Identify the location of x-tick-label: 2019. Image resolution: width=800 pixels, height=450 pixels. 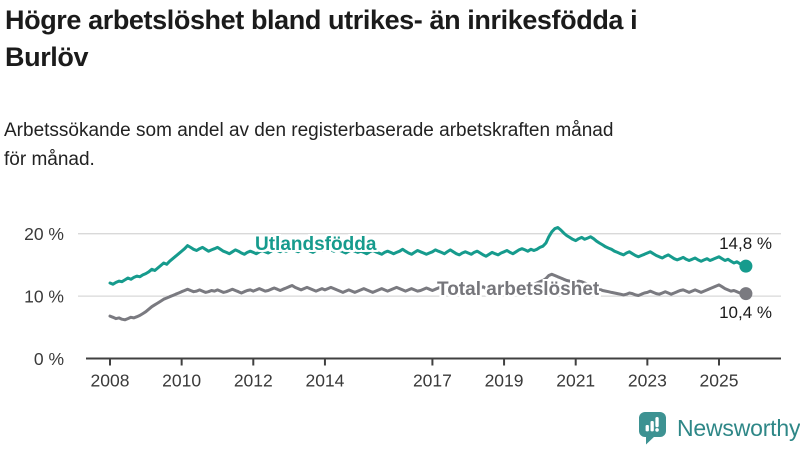
(504, 381).